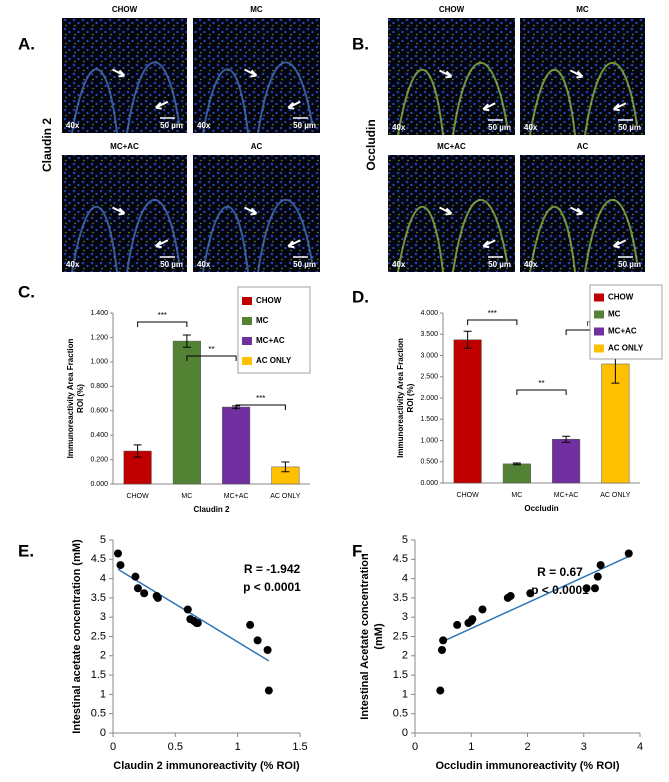 This screenshot has height=782, width=669. Describe the element at coordinates (186, 412) in the screenshot. I see `bar` at that location.